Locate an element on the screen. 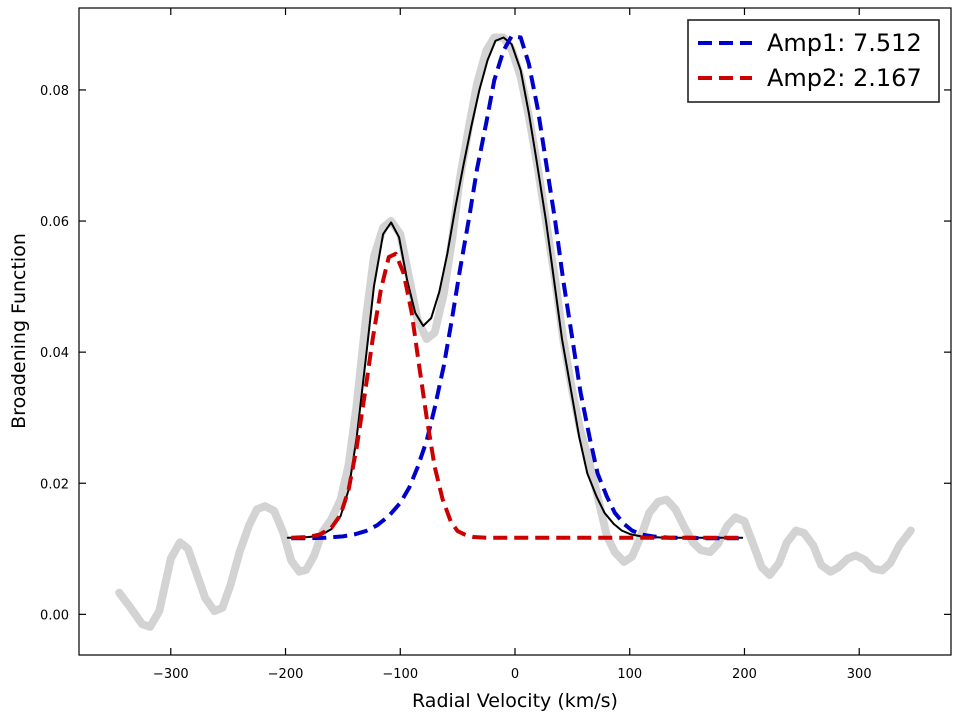  legend: Amp1: 7.512 Amp2: 2.167 is located at coordinates (813, 61).